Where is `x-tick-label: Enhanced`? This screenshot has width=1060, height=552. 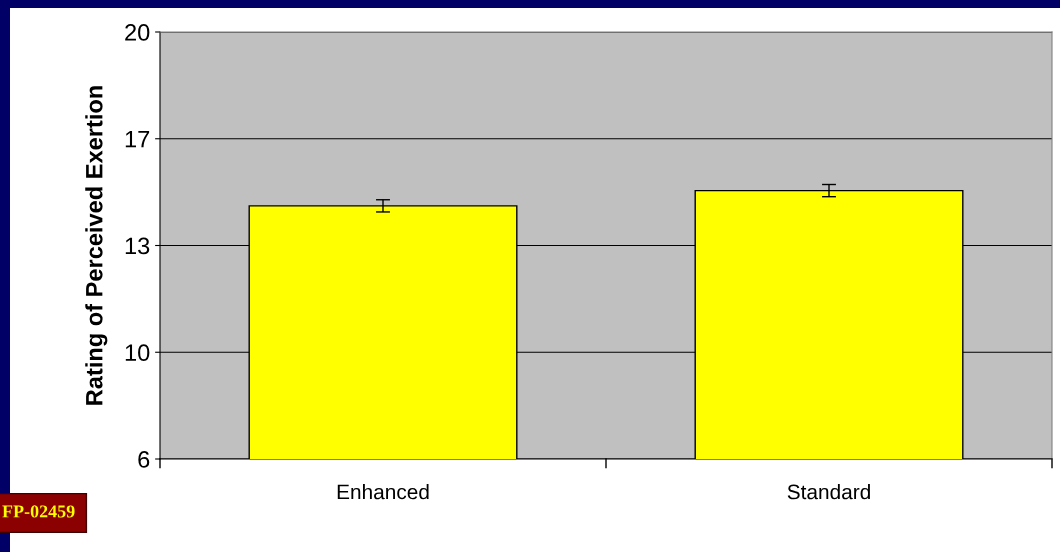 x-tick-label: Enhanced is located at coordinates (383, 492).